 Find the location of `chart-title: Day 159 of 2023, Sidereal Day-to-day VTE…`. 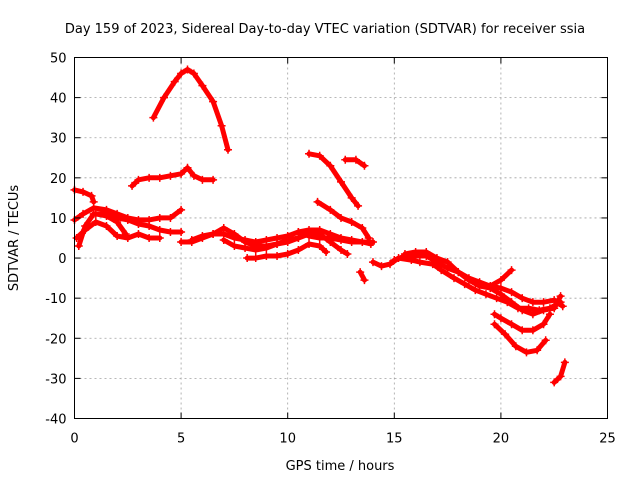

chart-title: Day 159 of 2023, Sidereal Day-to-day VTE… is located at coordinates (325, 29).